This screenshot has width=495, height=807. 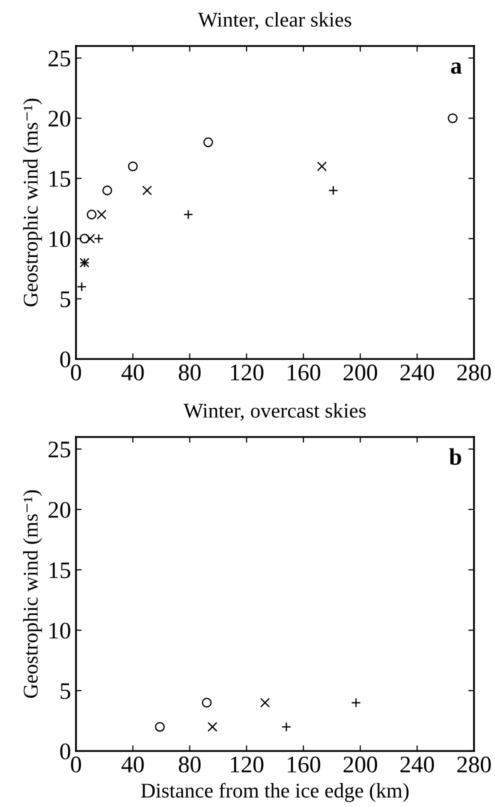 I want to click on chart-title: Winter, clear skies, so click(x=275, y=21).